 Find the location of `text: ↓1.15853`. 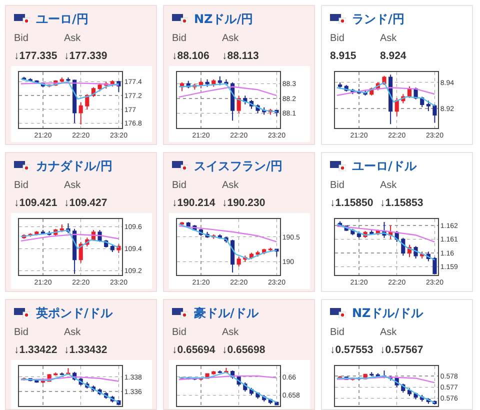

text: ↓1.15853 is located at coordinates (402, 203).